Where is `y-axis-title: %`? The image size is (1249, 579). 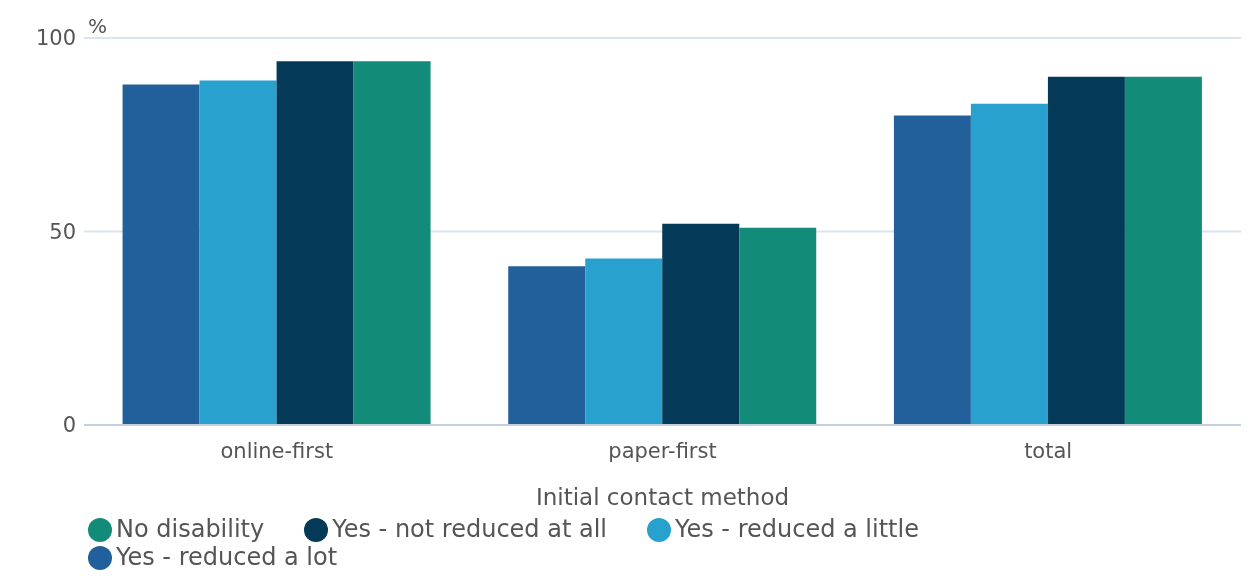 y-axis-title: % is located at coordinates (98, 26).